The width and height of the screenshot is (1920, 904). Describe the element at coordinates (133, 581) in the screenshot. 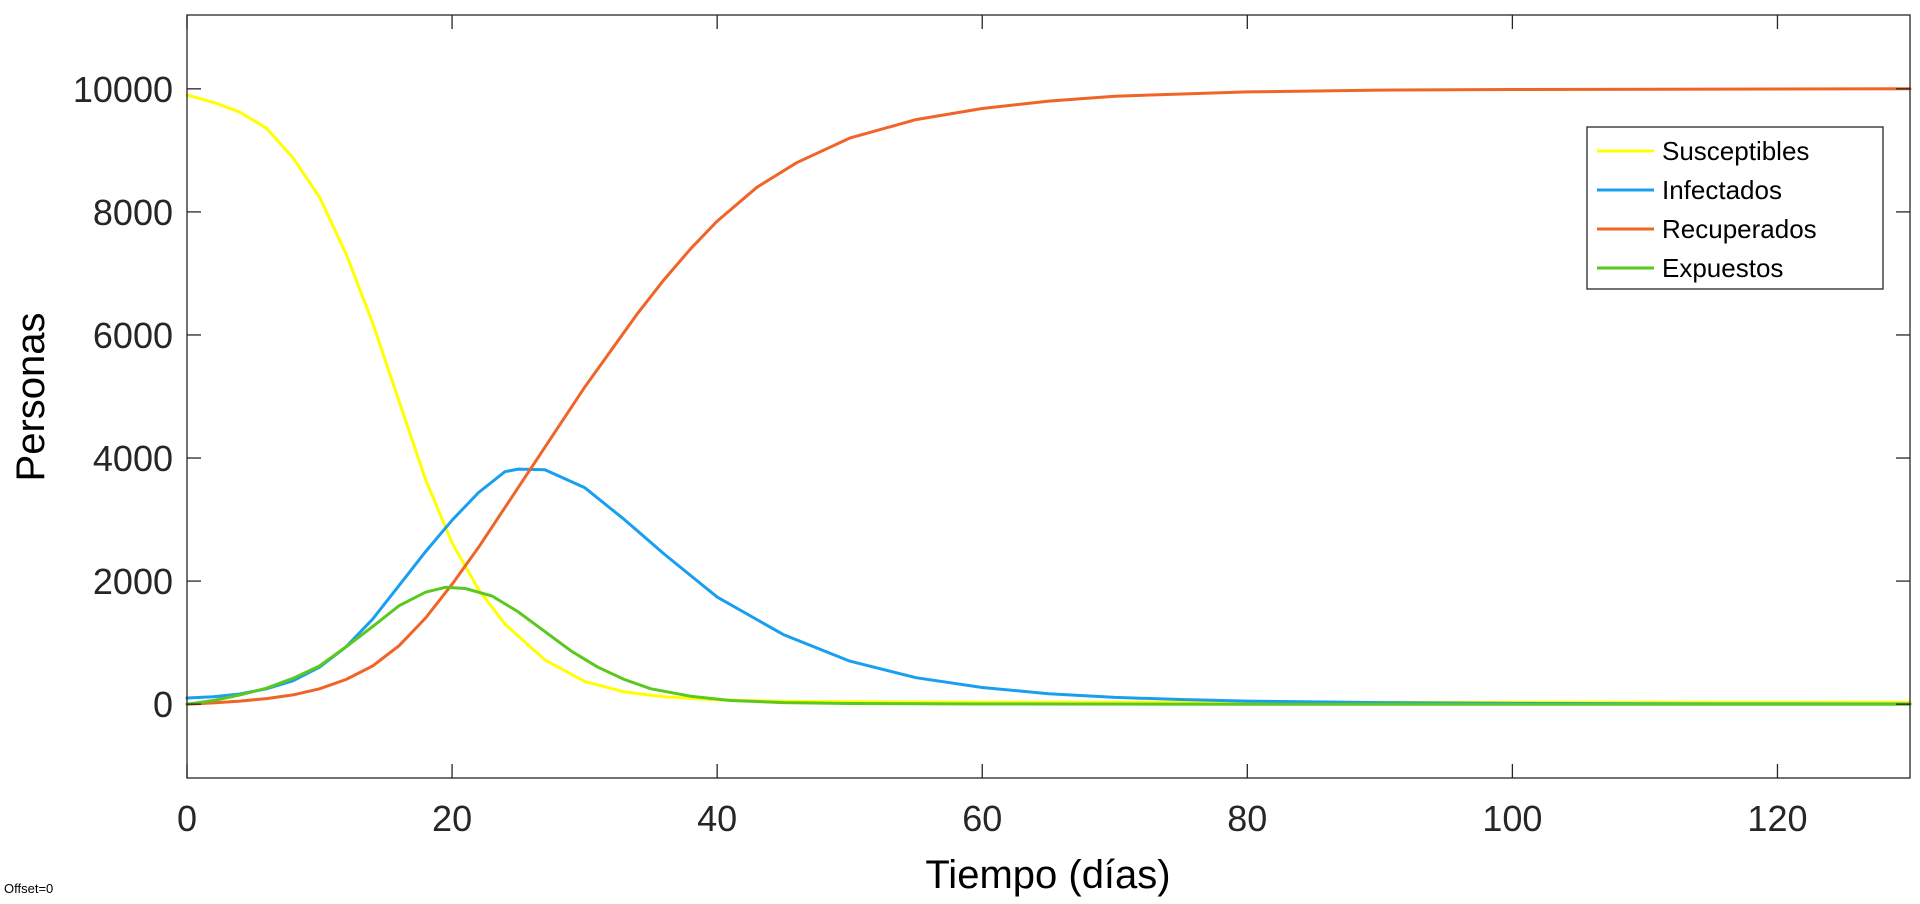

I see `y-tick-label: 2000` at that location.